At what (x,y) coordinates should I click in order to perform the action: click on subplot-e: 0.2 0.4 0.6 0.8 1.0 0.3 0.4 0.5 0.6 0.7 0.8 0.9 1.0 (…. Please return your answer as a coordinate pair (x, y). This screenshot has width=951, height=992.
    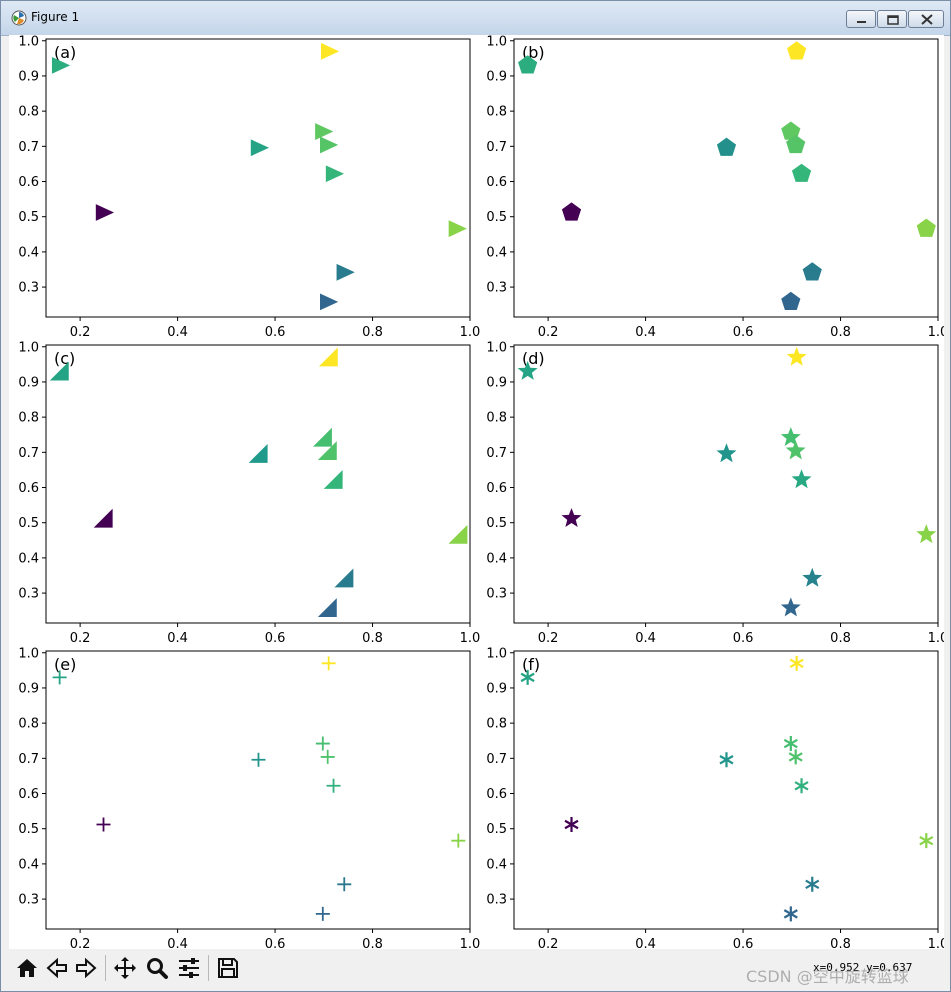
    Looking at the image, I should click on (249, 797).